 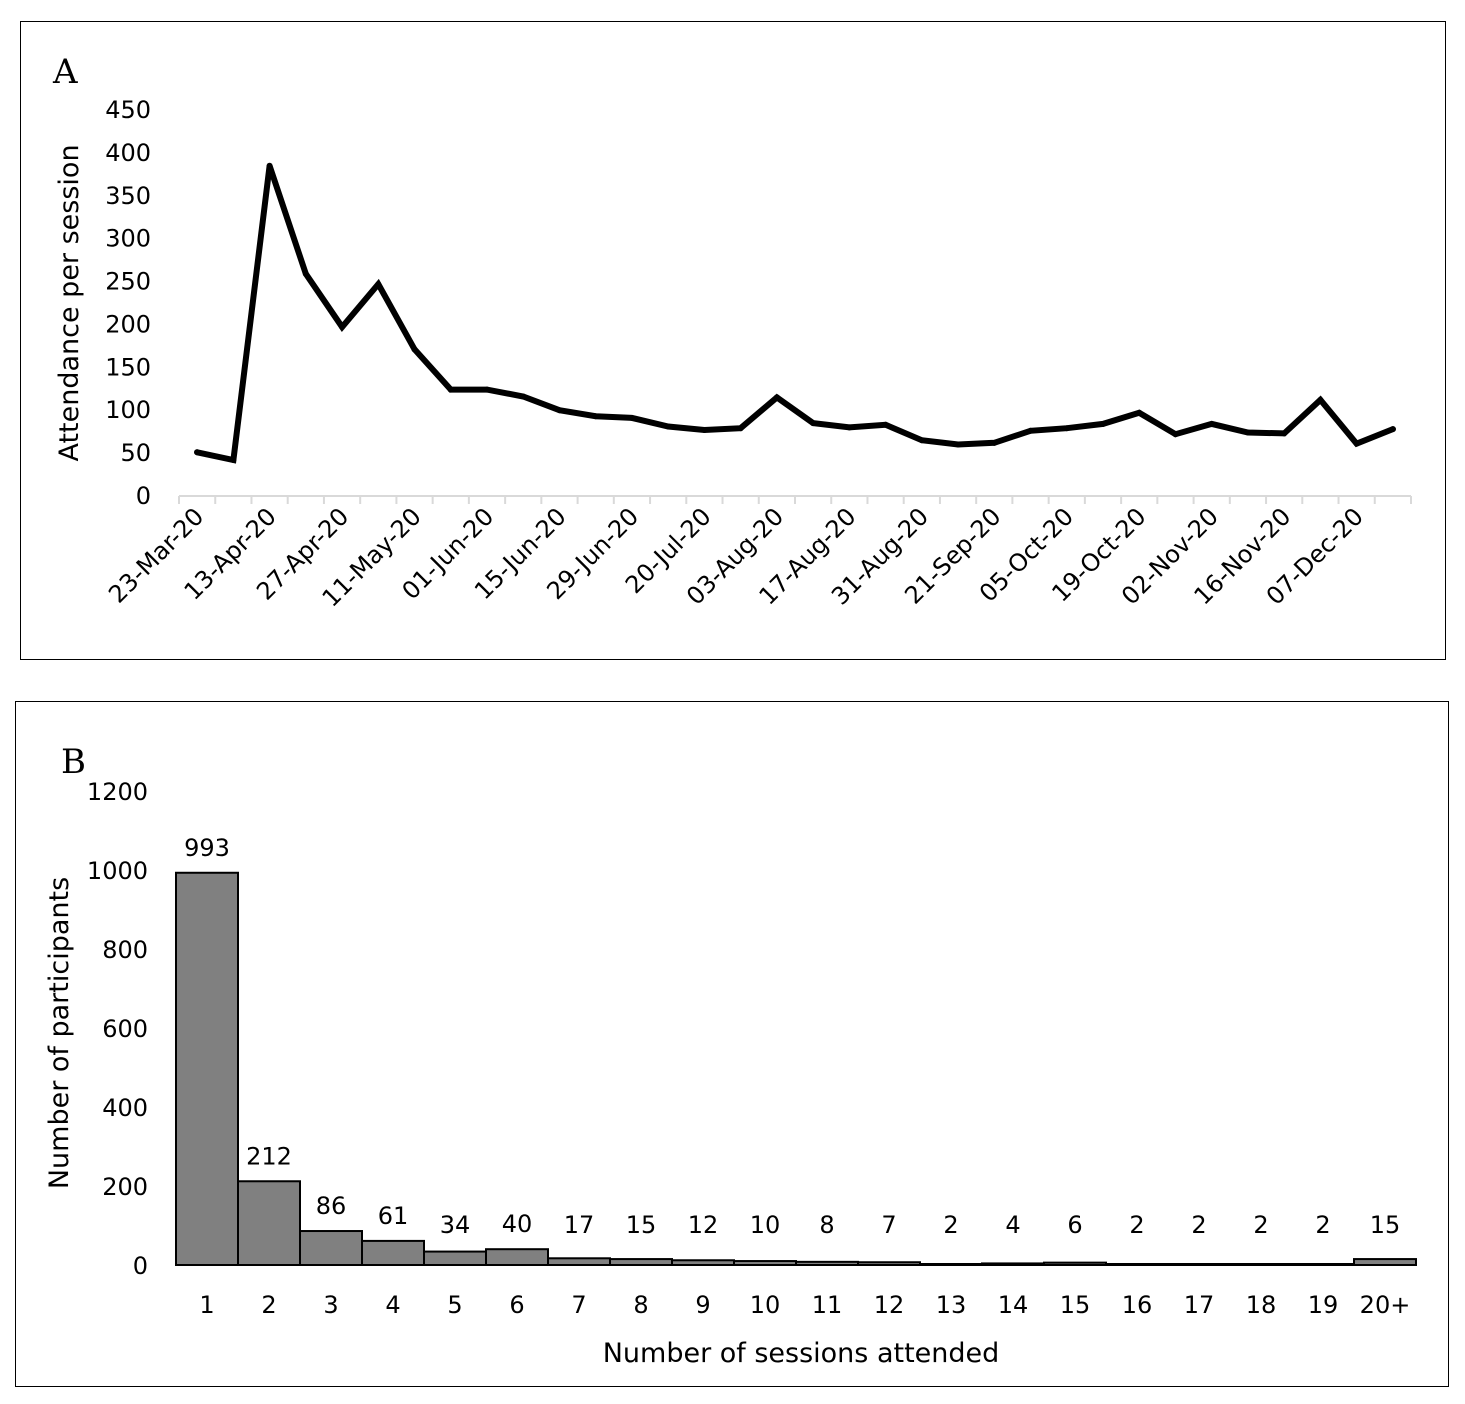 I want to click on x-tick-label: 16, so click(x=1137, y=1305).